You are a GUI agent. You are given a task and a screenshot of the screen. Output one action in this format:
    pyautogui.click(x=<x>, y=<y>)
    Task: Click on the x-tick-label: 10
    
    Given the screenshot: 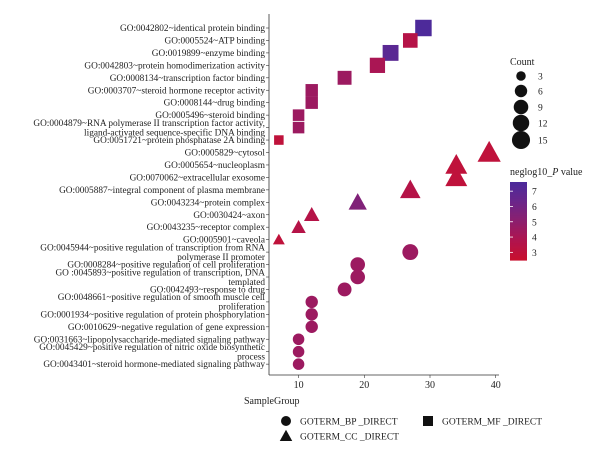 What is the action you would take?
    pyautogui.click(x=299, y=385)
    